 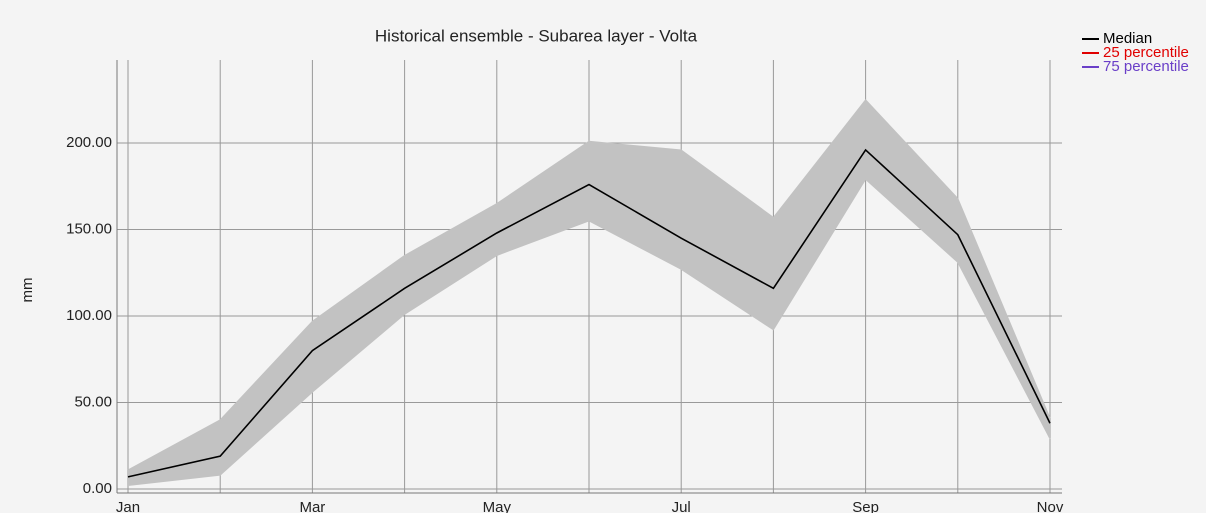 I want to click on y-tick-label: 50.00, so click(x=93, y=401).